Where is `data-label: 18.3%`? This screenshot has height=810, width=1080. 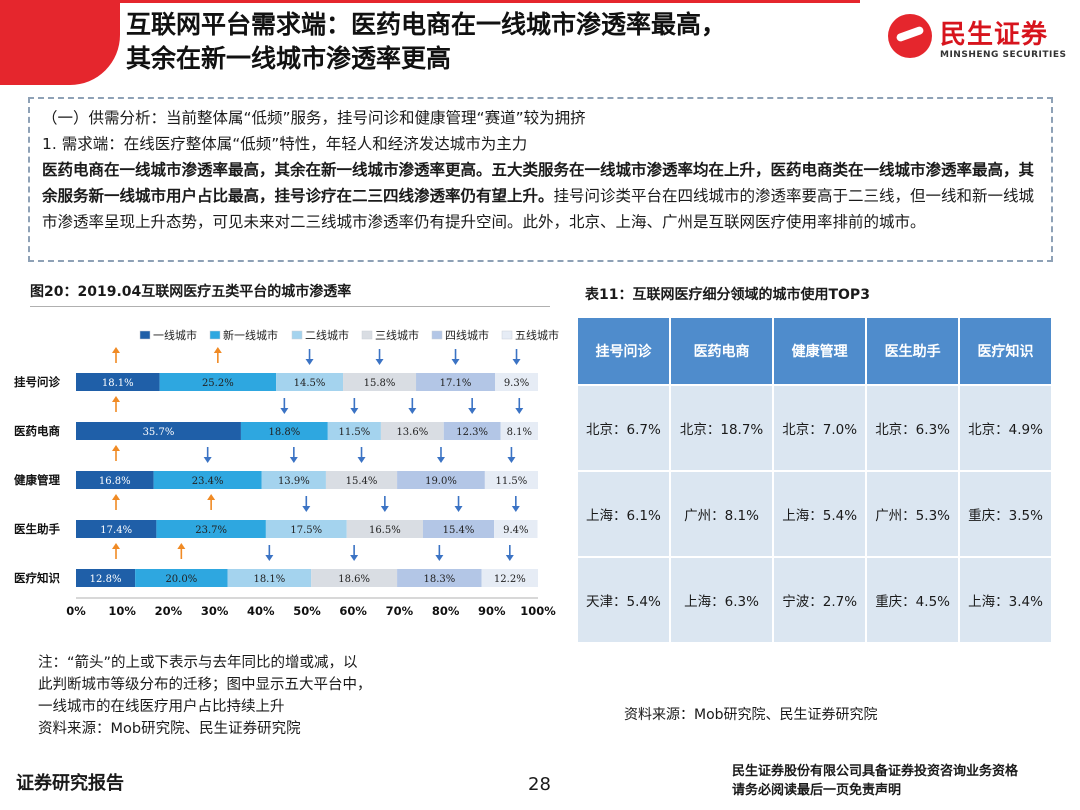 data-label: 18.3% is located at coordinates (439, 579).